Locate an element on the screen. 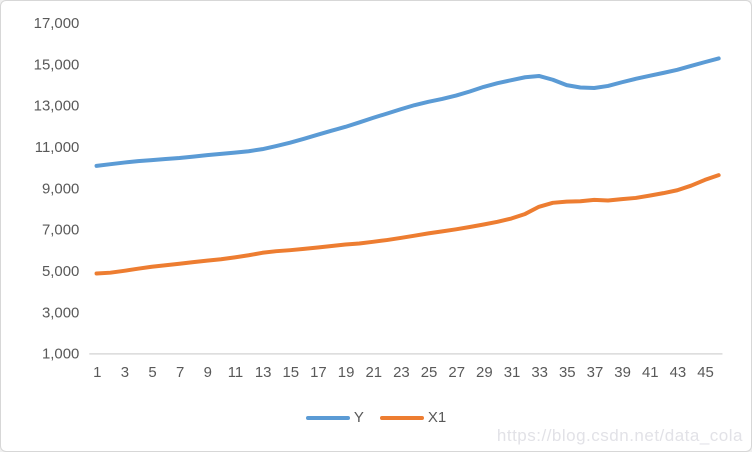  x-tick-label: 7 is located at coordinates (180, 372).